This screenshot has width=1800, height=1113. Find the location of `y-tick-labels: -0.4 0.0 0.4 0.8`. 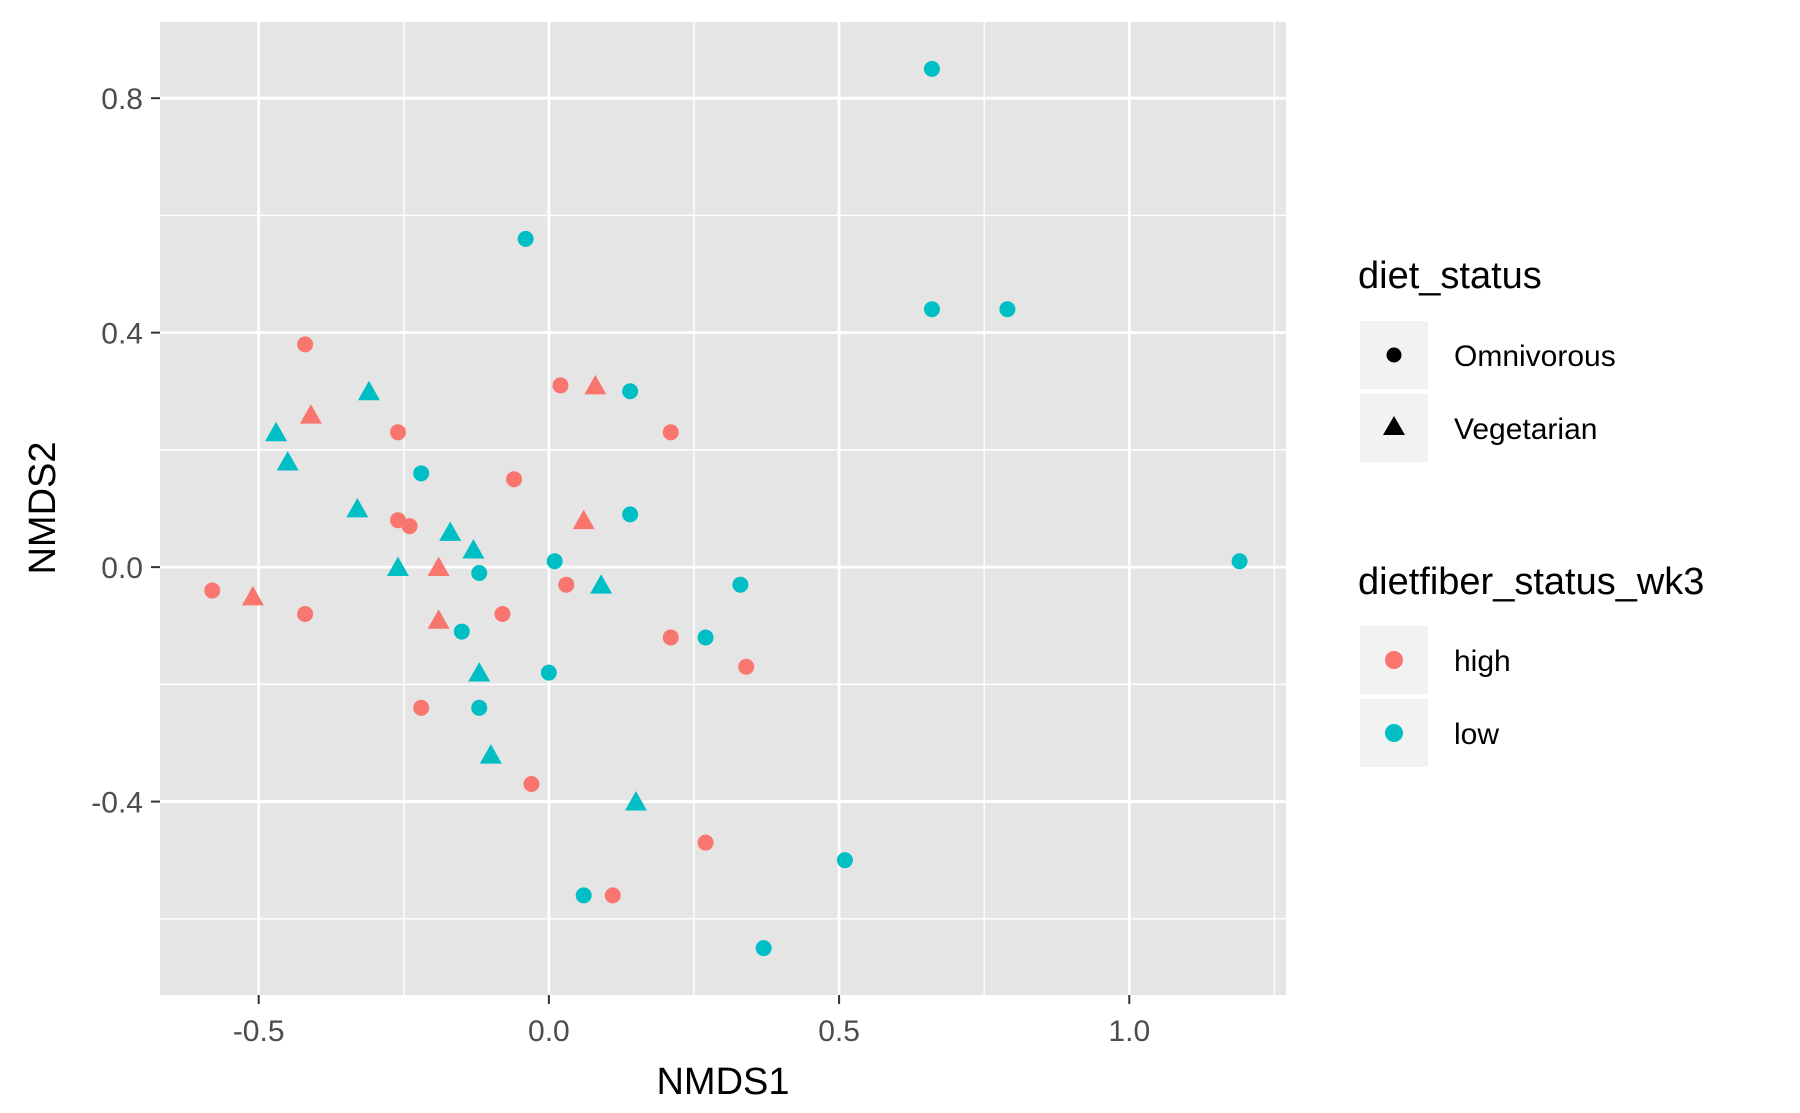

y-tick-labels: -0.4 0.0 0.4 0.8 is located at coordinates (117, 451).